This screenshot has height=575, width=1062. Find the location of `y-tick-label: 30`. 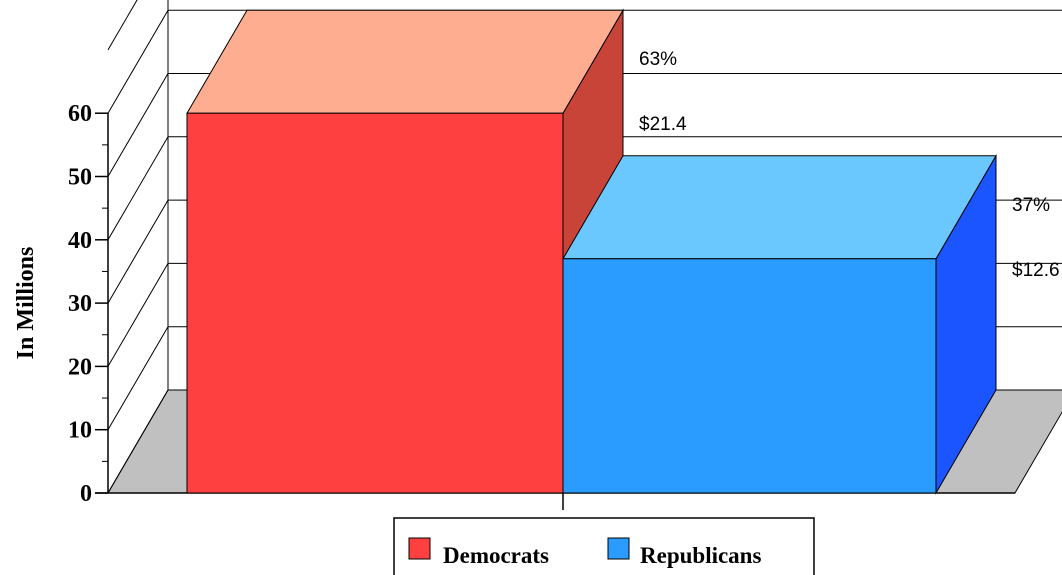

y-tick-label: 30 is located at coordinates (80, 304).